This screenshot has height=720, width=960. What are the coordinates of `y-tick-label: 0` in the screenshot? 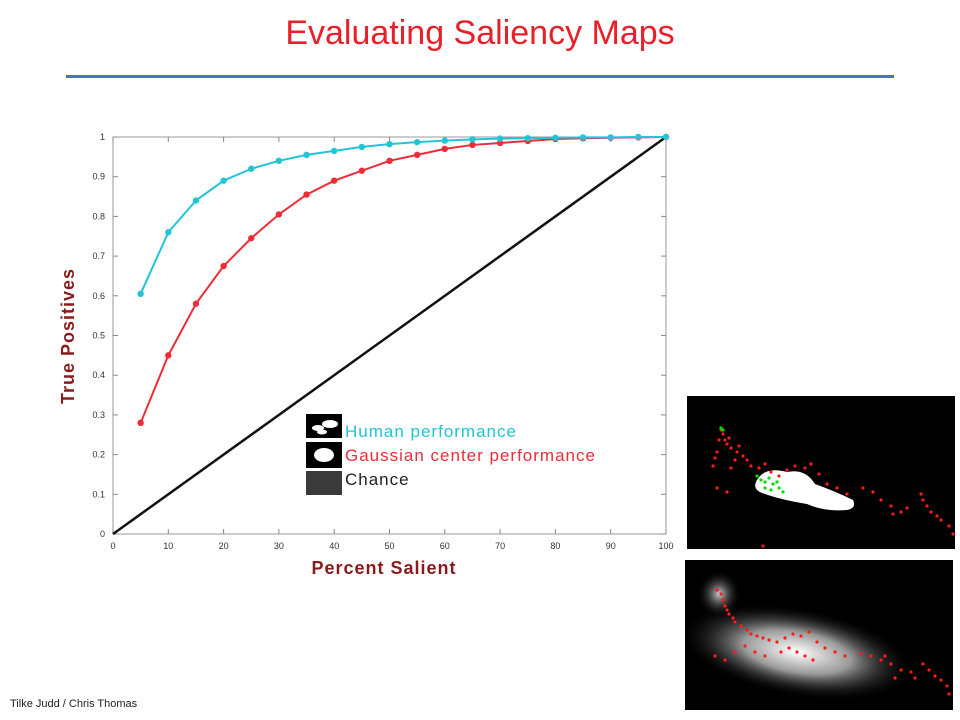 It's located at (102, 534).